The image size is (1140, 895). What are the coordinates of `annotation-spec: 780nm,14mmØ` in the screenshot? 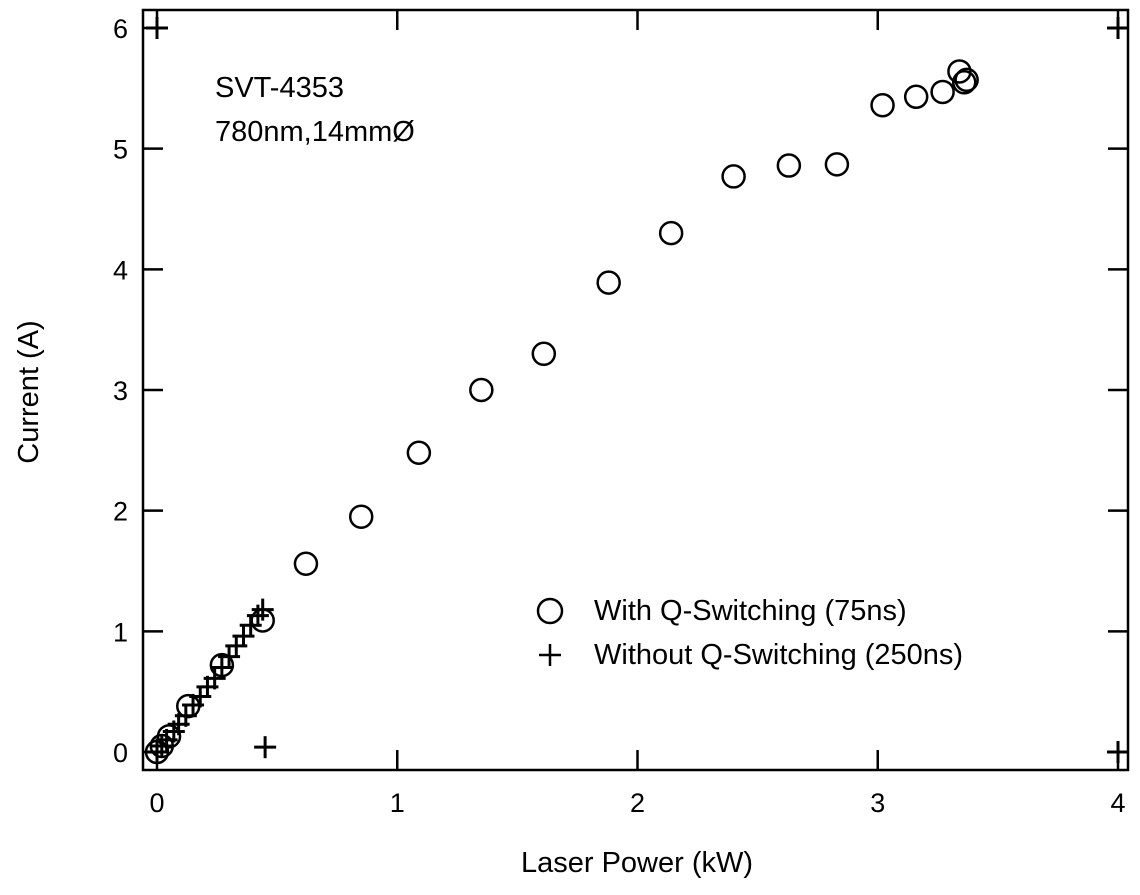 It's located at (315, 132).